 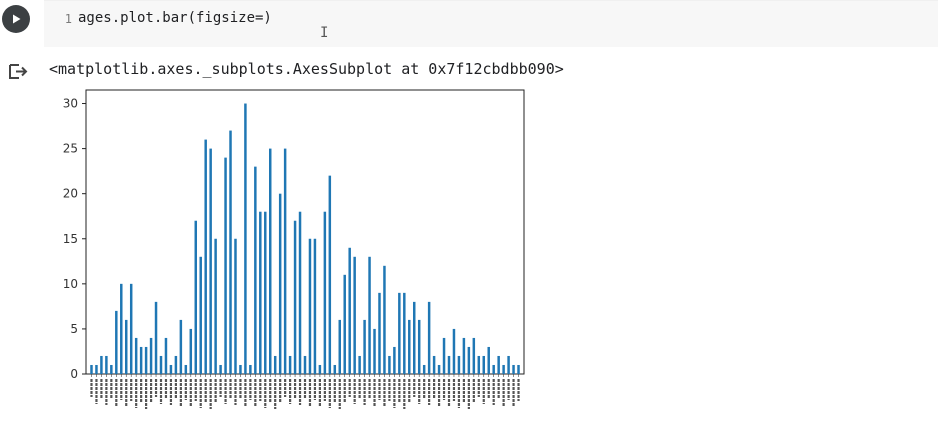 I want to click on y-tick-label-0: 0, so click(x=74, y=374).